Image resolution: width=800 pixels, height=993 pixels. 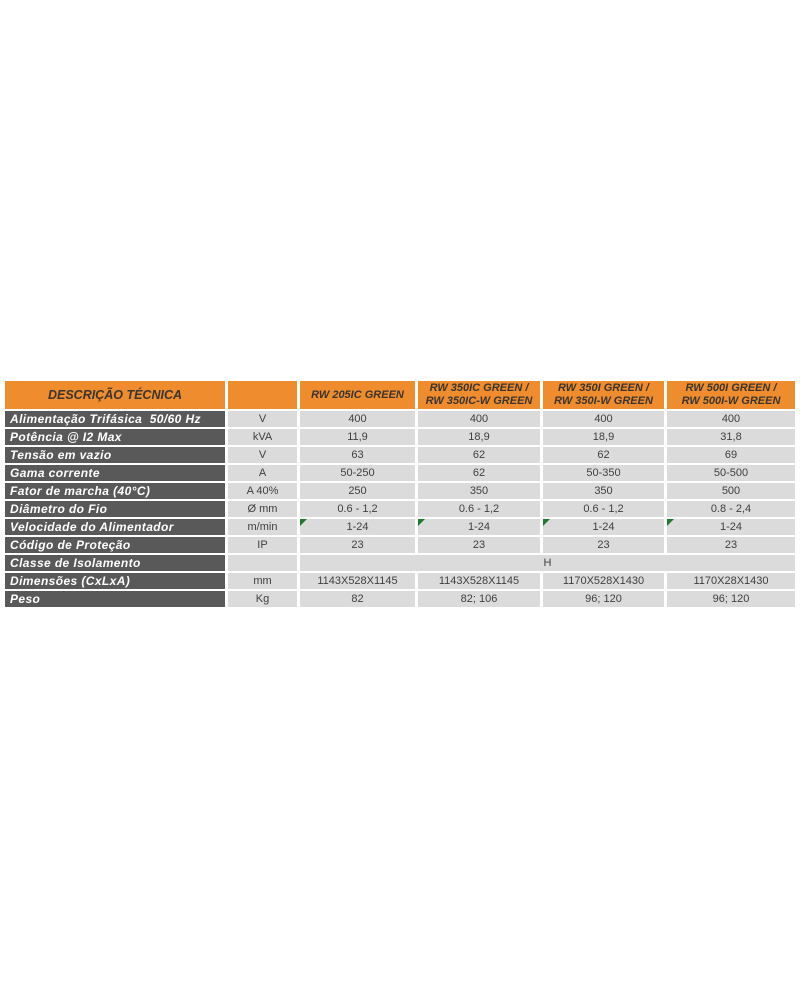 What do you see at coordinates (262, 437) in the screenshot?
I see `row-unit: kVA` at bounding box center [262, 437].